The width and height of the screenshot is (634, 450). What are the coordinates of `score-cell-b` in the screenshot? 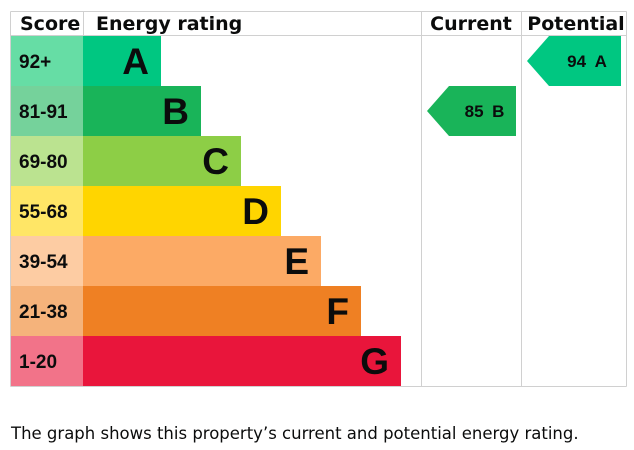 It's located at (47, 111).